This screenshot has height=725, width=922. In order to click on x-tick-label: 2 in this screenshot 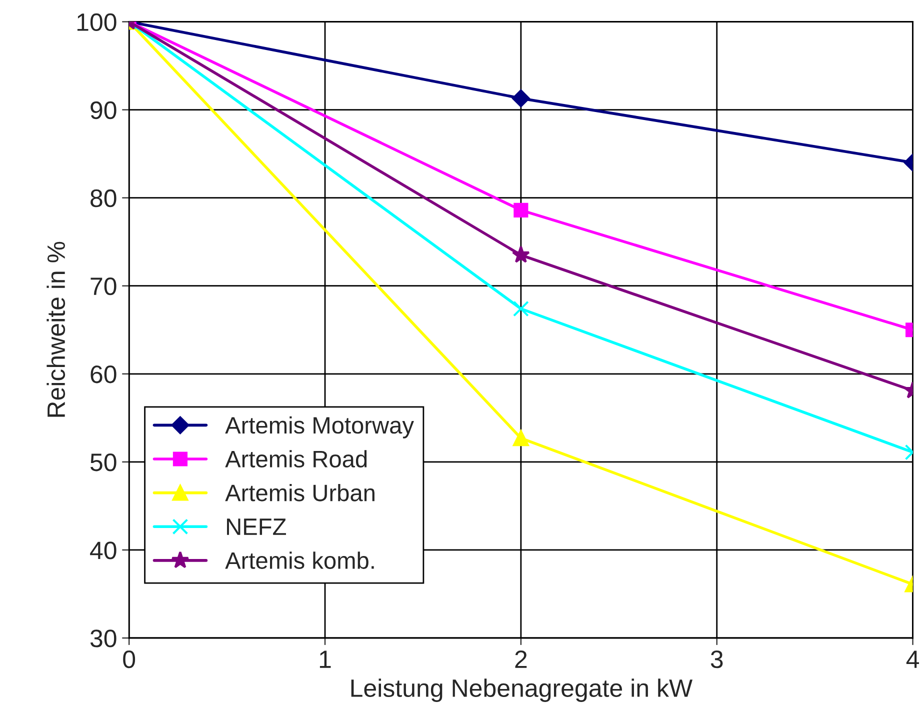, I will do `click(521, 659)`.